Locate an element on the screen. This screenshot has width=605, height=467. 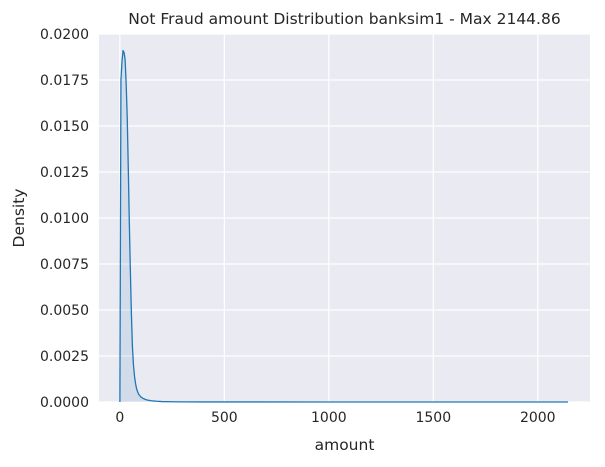
x-tick-label: 1500 is located at coordinates (433, 418).